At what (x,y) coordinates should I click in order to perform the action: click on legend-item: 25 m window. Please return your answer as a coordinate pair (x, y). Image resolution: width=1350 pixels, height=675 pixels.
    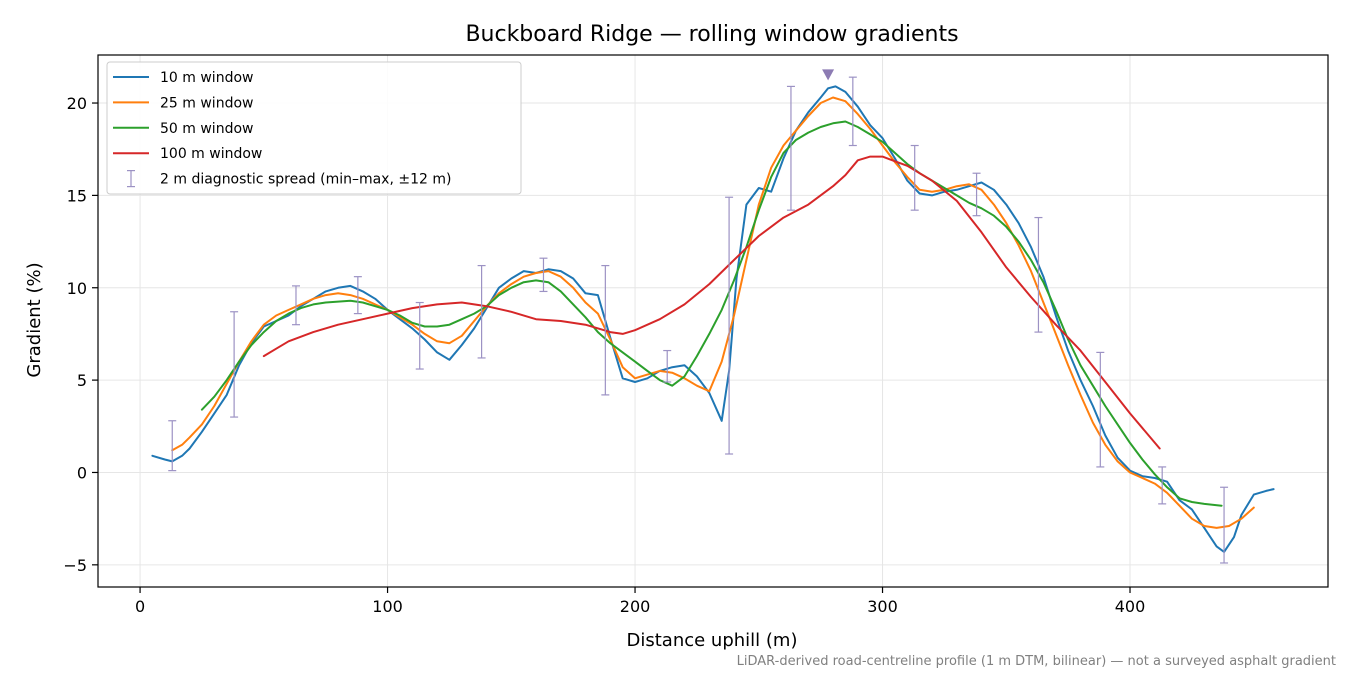
    Looking at the image, I should click on (183, 103).